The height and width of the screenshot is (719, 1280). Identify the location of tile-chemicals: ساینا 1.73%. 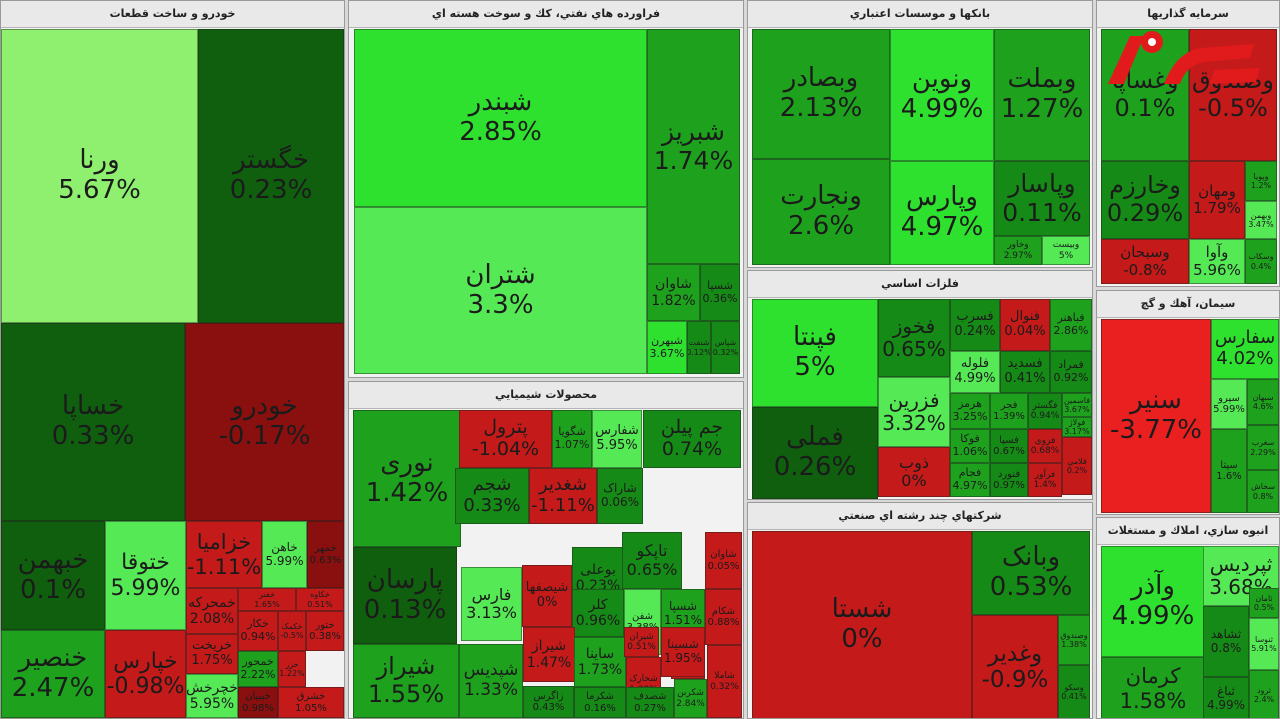
(600, 662).